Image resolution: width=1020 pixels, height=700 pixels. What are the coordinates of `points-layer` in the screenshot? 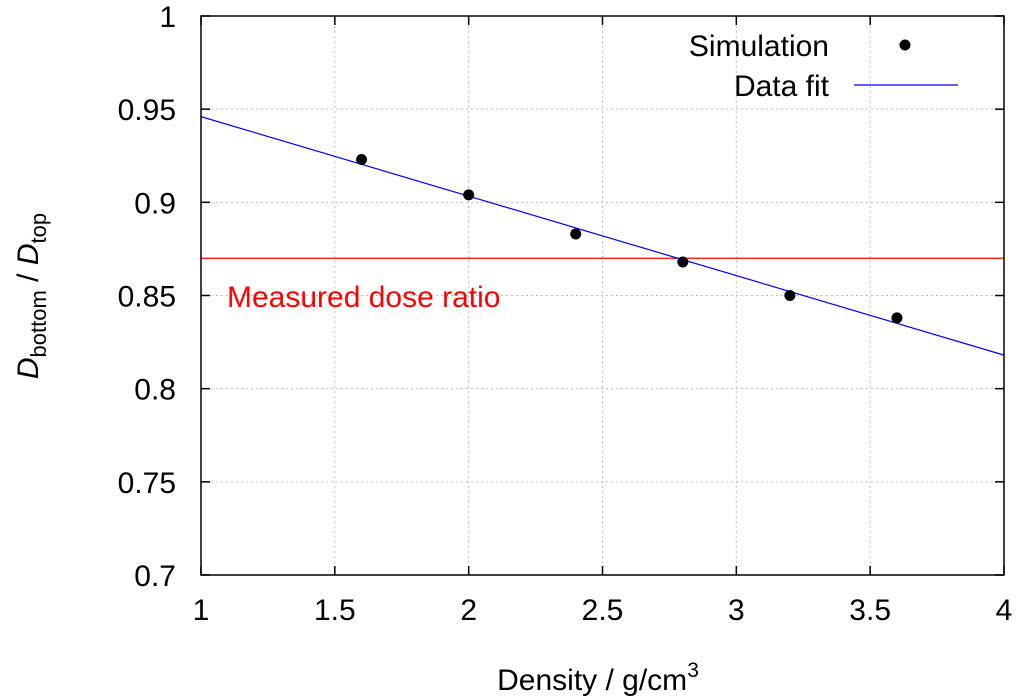 It's located at (629, 238).